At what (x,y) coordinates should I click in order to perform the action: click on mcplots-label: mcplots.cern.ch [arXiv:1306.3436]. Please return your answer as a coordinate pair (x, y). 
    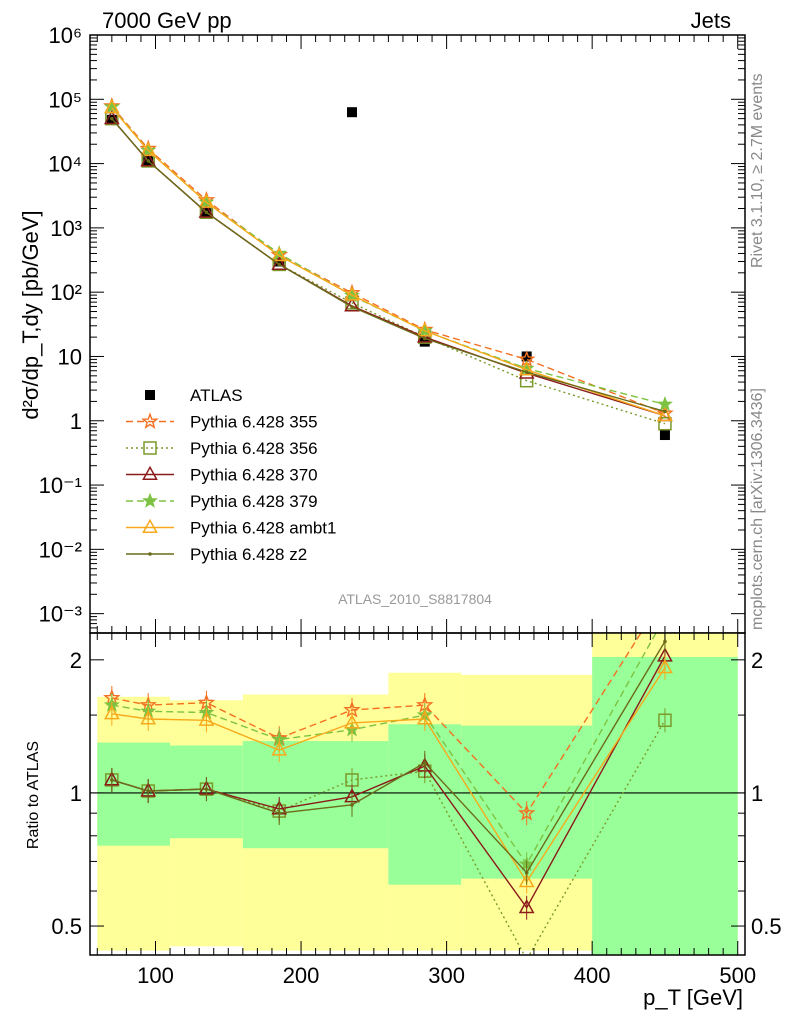
    Looking at the image, I should click on (757, 509).